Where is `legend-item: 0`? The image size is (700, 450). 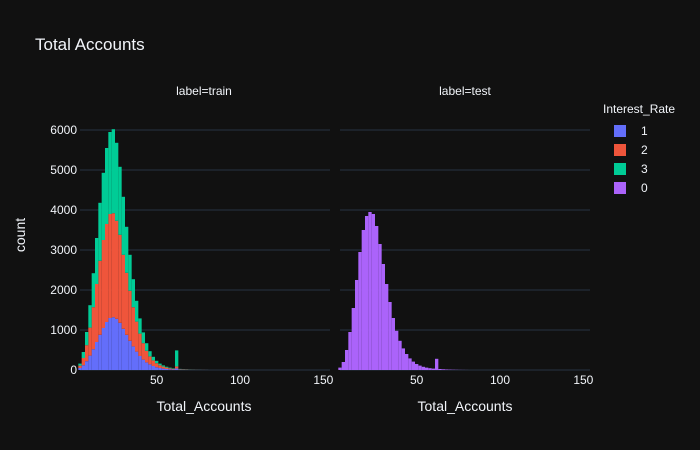
legend-item: 0 is located at coordinates (631, 188).